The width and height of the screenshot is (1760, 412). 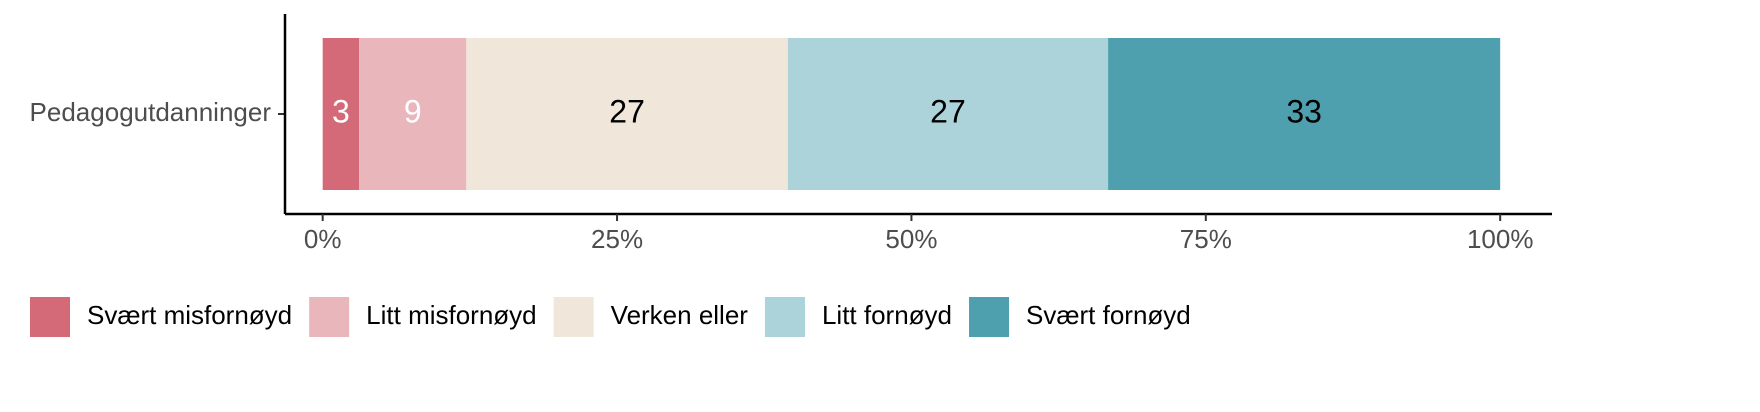 What do you see at coordinates (911, 239) in the screenshot?
I see `x-tick-label: 50%` at bounding box center [911, 239].